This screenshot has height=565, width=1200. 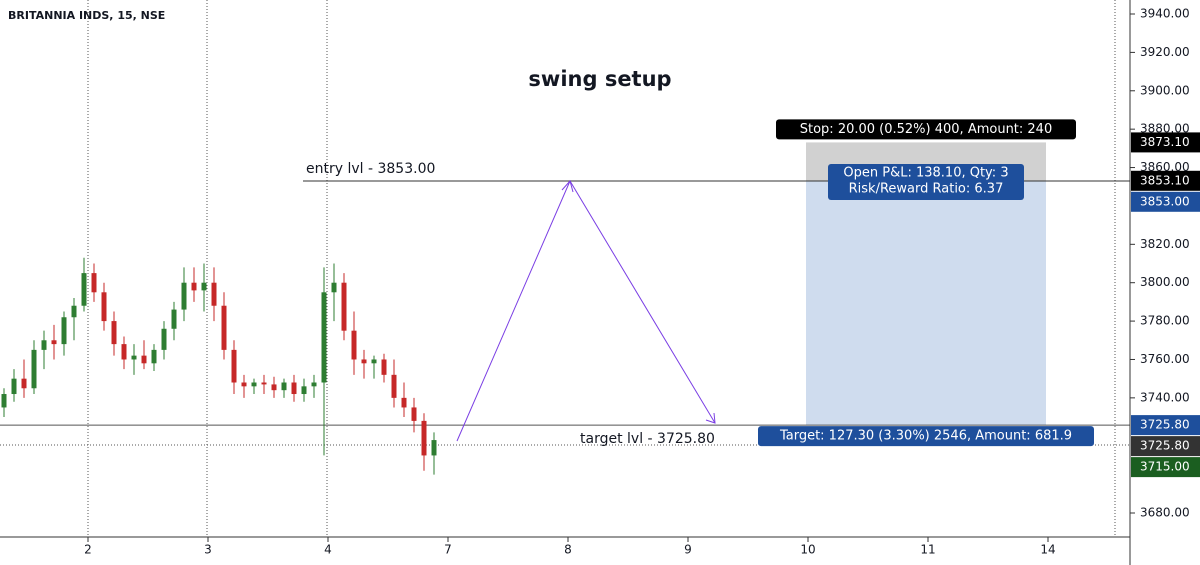 What do you see at coordinates (328, 550) in the screenshot?
I see `x-tick-label: 4` at bounding box center [328, 550].